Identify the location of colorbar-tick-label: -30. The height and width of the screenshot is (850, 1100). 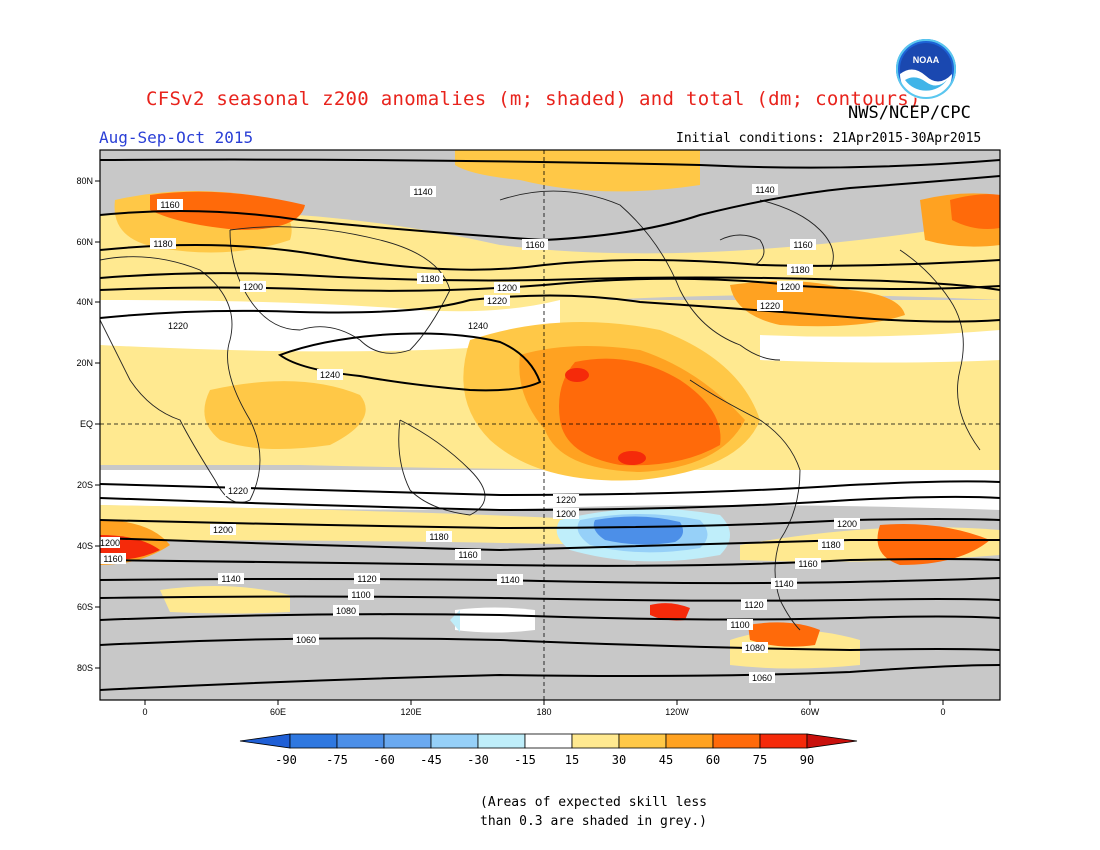
(478, 760).